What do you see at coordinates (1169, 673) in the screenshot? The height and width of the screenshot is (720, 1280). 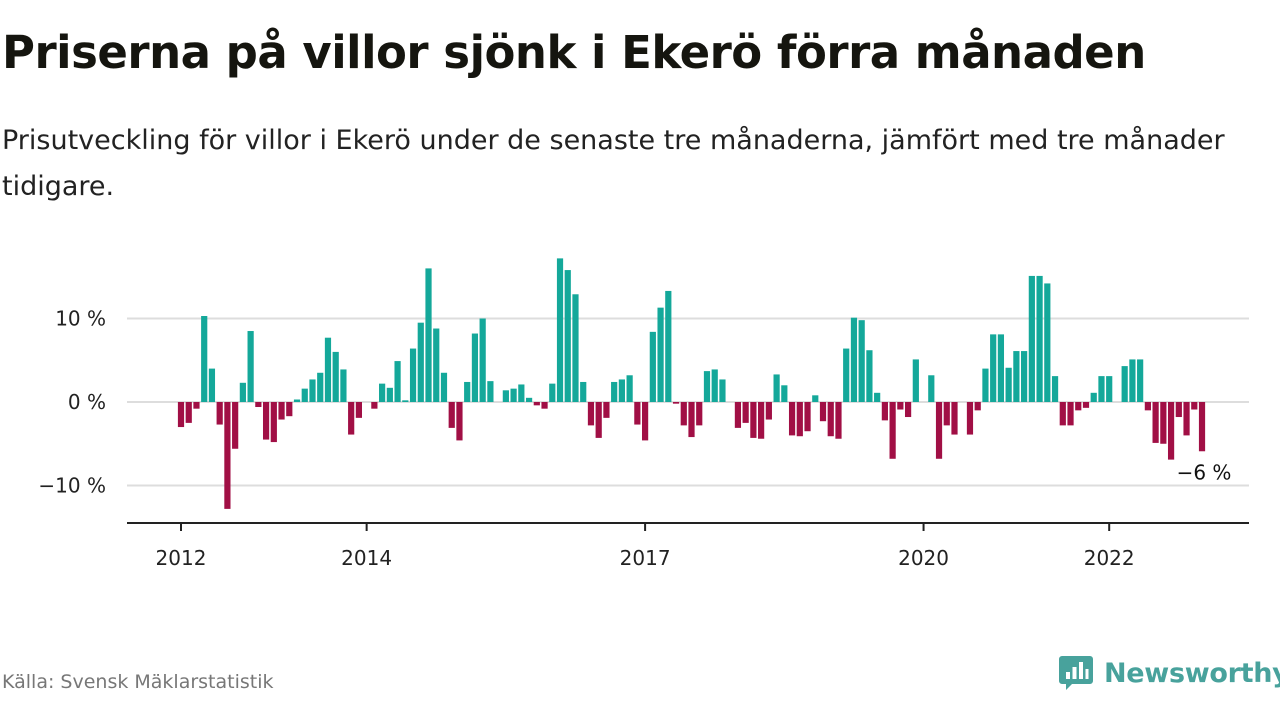 I see `brand-logo: Newsworthy` at bounding box center [1169, 673].